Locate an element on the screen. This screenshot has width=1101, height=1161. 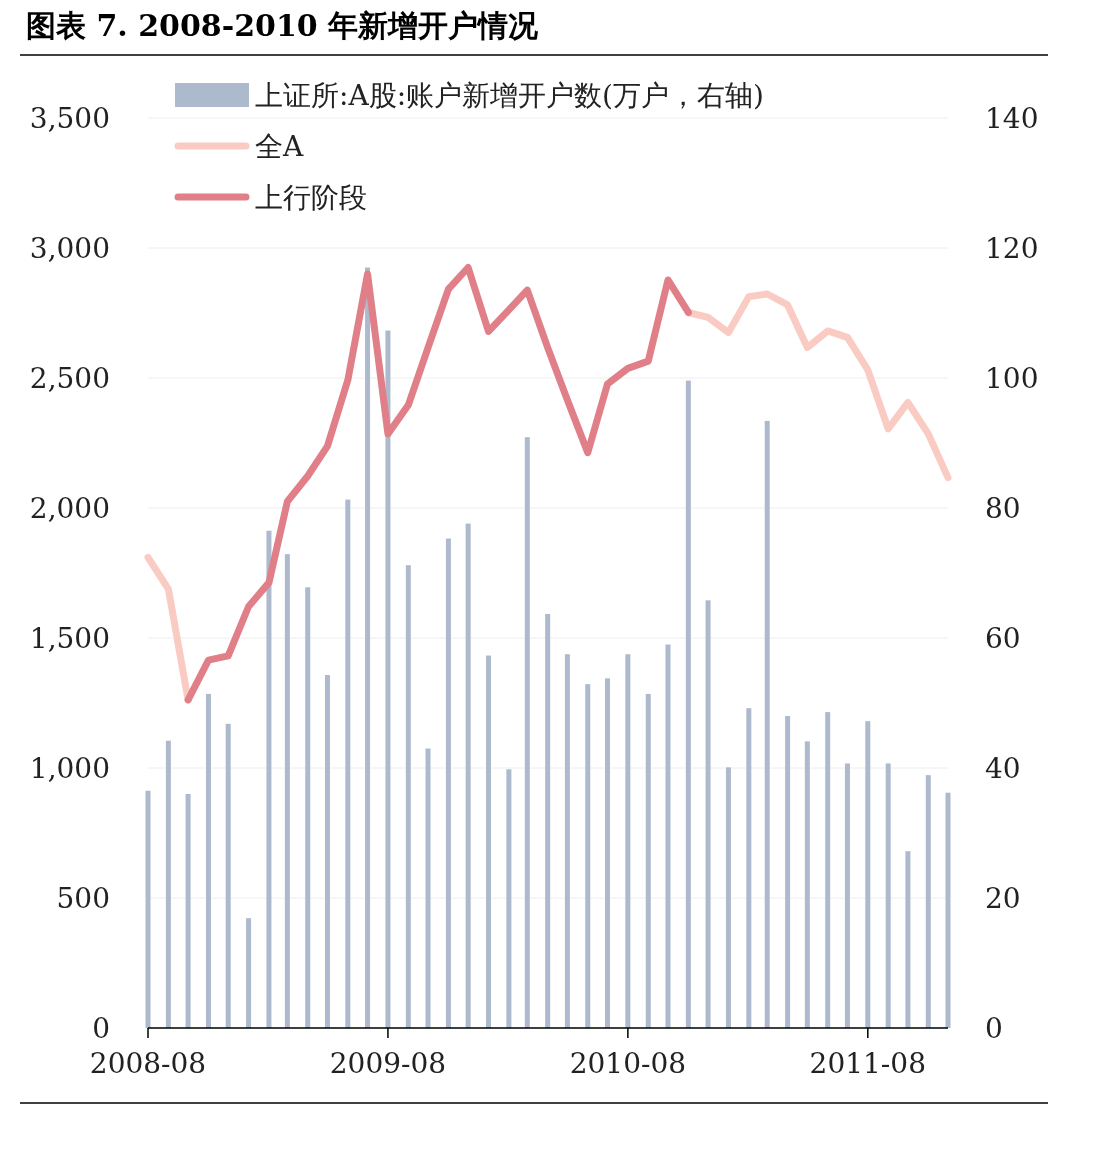
x-tick-label: 2010-08 is located at coordinates (628, 1063).